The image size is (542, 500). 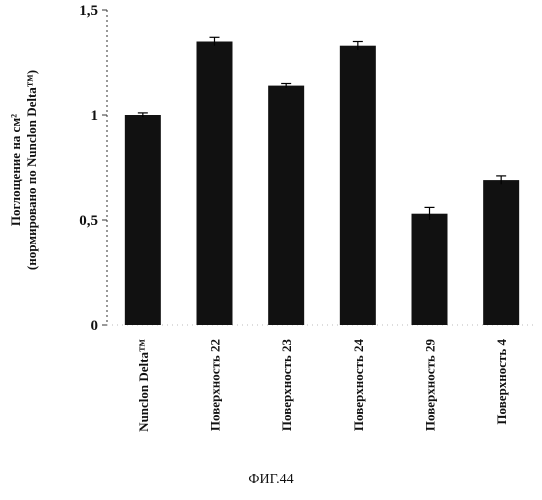 What do you see at coordinates (95, 116) in the screenshot?
I see `y-tick-label: 1` at bounding box center [95, 116].